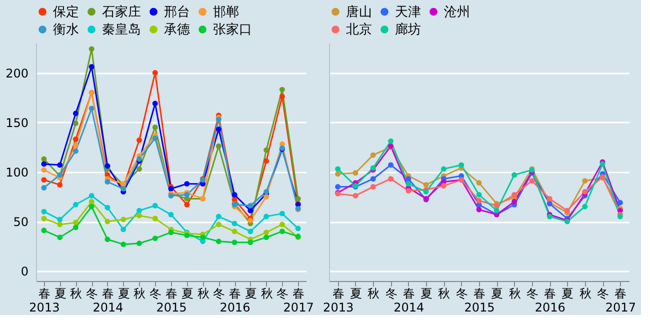 The width and height of the screenshot is (650, 325). Describe the element at coordinates (408, 30) in the screenshot. I see `legend-label: 廊坊` at that location.